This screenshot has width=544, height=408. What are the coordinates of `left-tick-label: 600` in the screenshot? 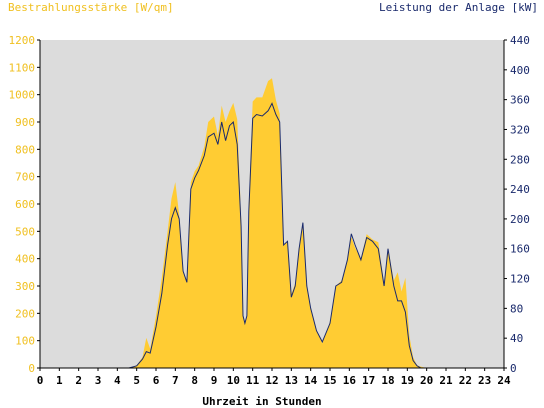 It's located at (25, 204).